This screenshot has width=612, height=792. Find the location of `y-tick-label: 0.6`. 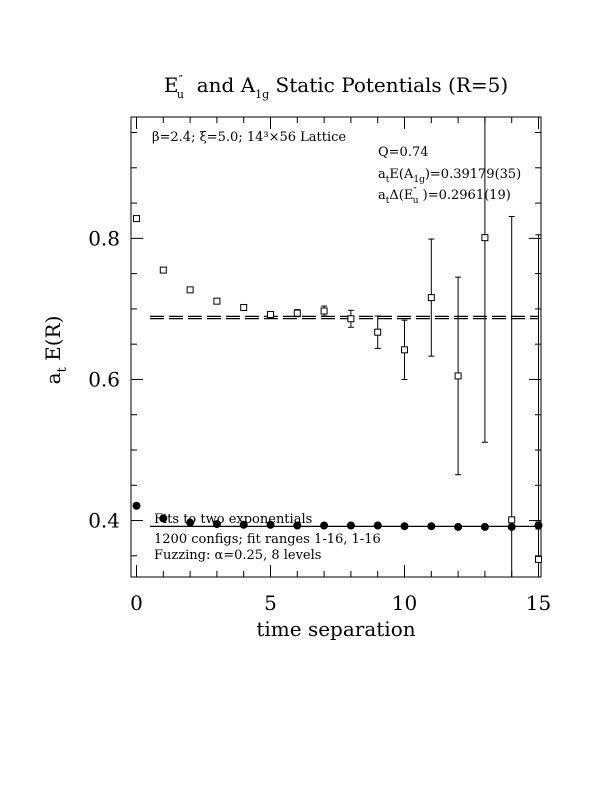

y-tick-label: 0.6 is located at coordinates (104, 379).